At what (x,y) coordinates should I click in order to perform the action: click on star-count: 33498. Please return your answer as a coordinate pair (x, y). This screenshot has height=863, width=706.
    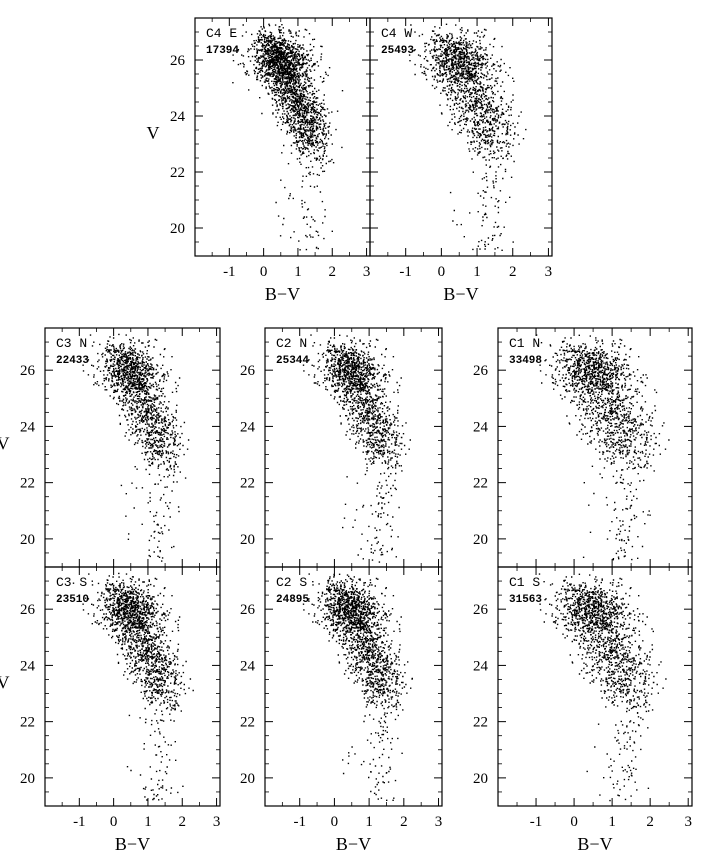
    Looking at the image, I should click on (525, 361).